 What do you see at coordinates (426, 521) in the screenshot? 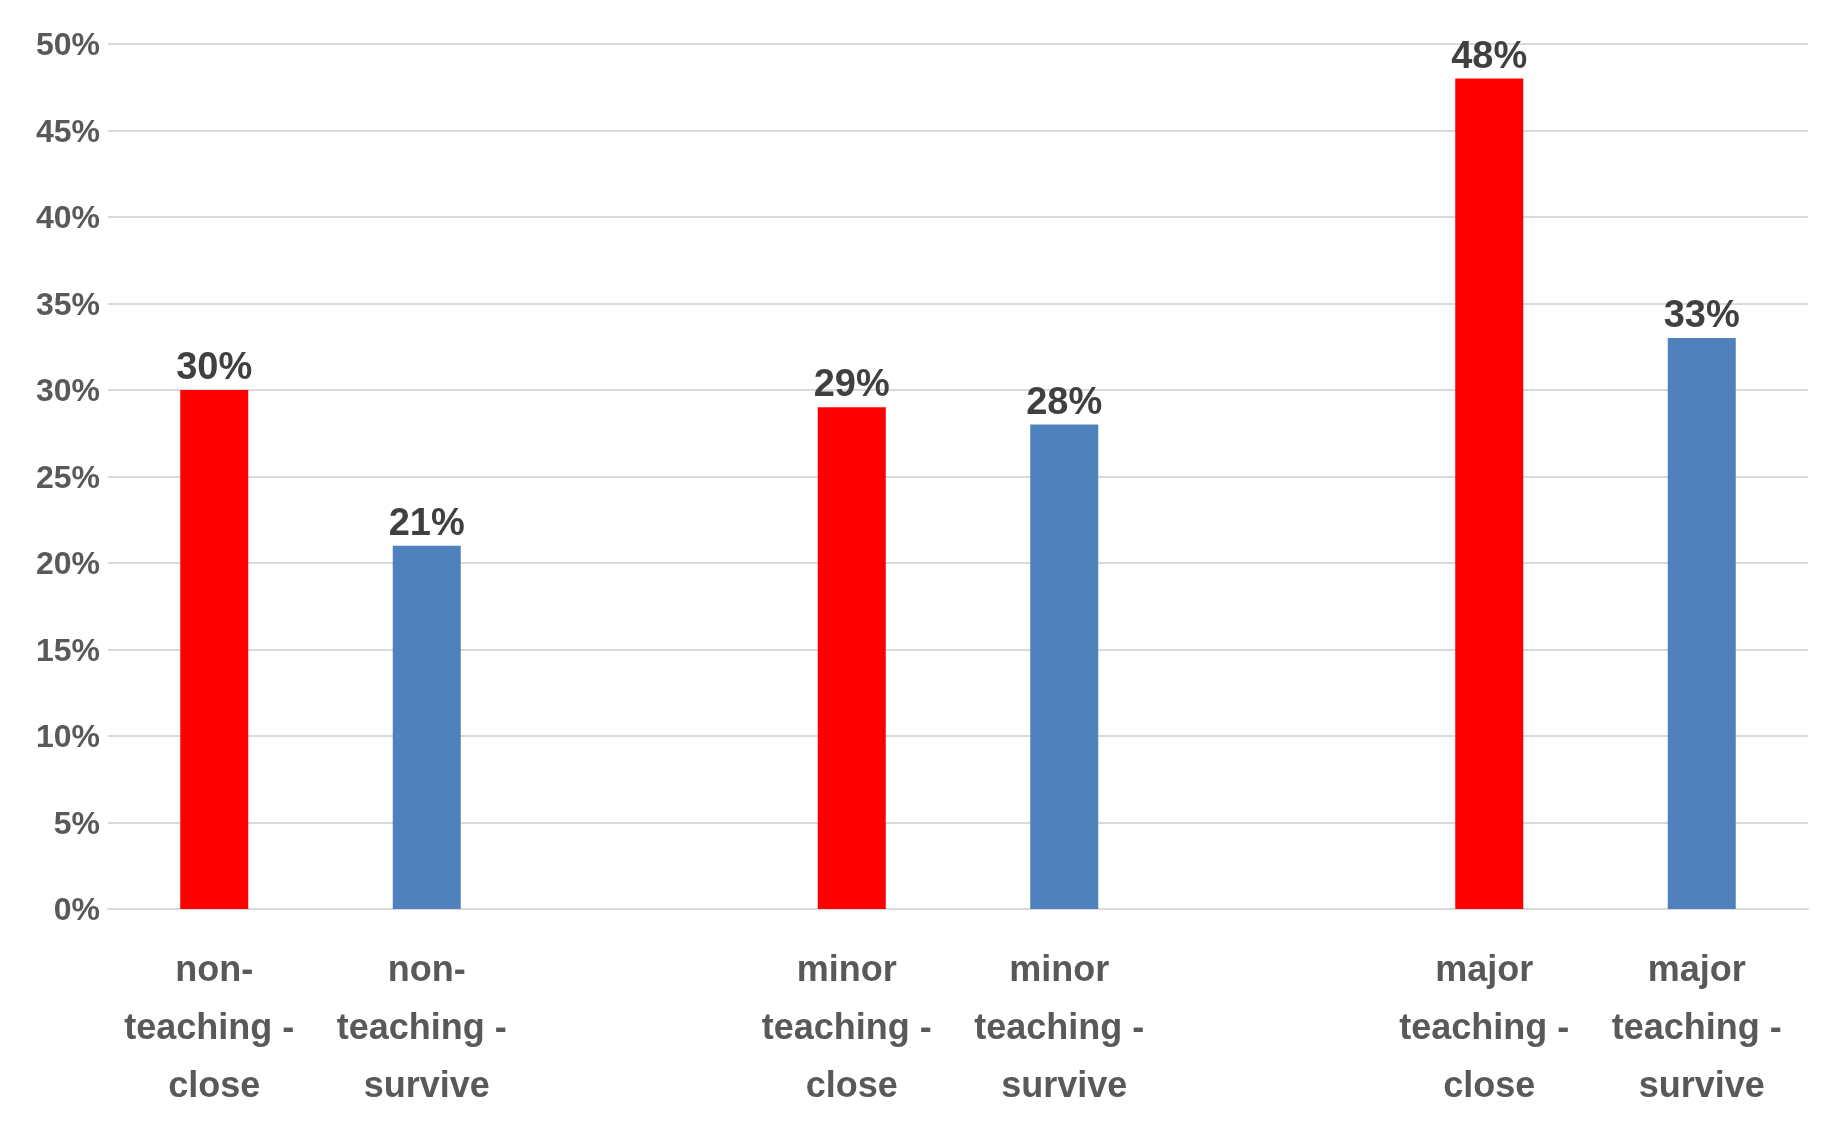
I see `data-label: 21%` at bounding box center [426, 521].